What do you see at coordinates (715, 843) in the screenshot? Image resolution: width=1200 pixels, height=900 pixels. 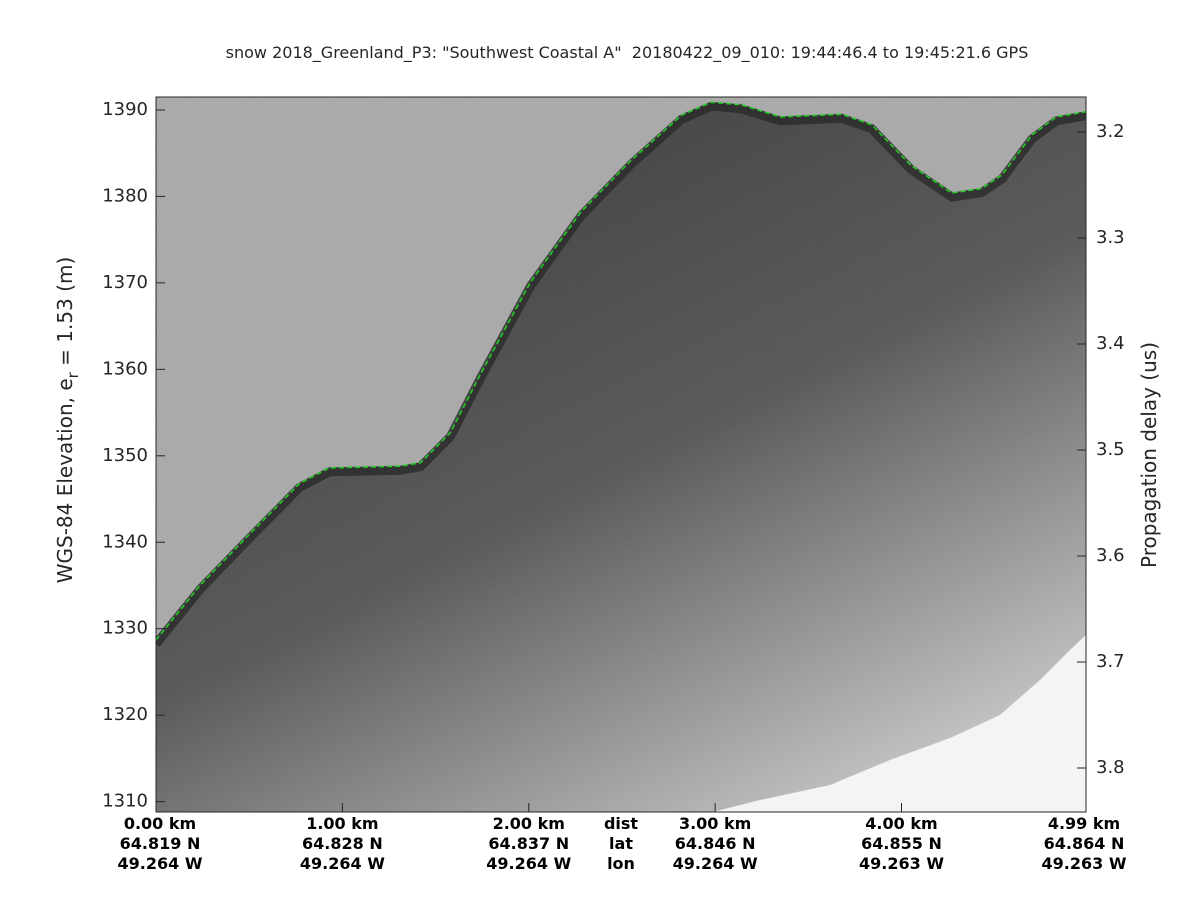 I see `lat-label: 64.846 N` at bounding box center [715, 843].